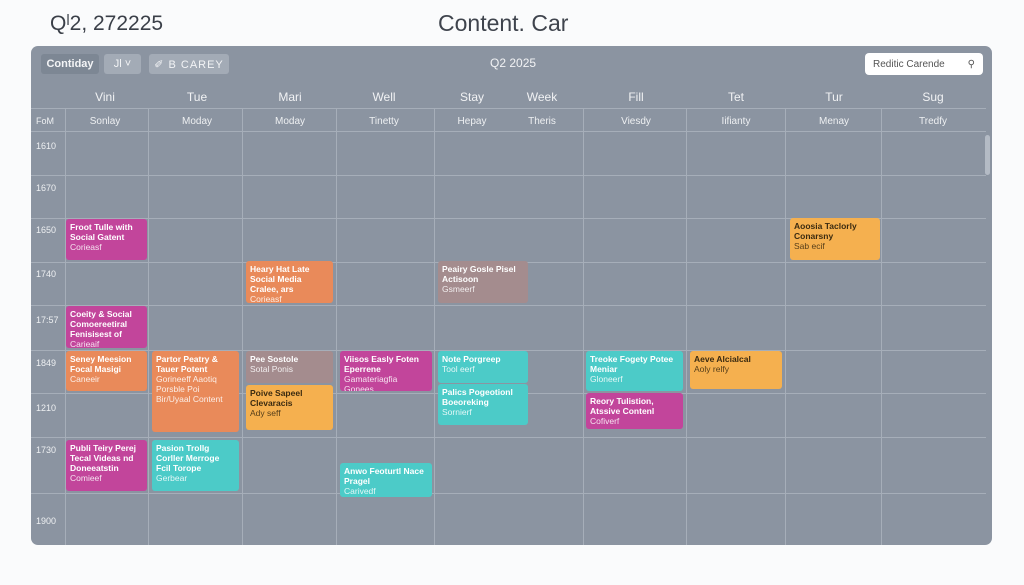  I want to click on time-label: 1849, so click(46, 363).